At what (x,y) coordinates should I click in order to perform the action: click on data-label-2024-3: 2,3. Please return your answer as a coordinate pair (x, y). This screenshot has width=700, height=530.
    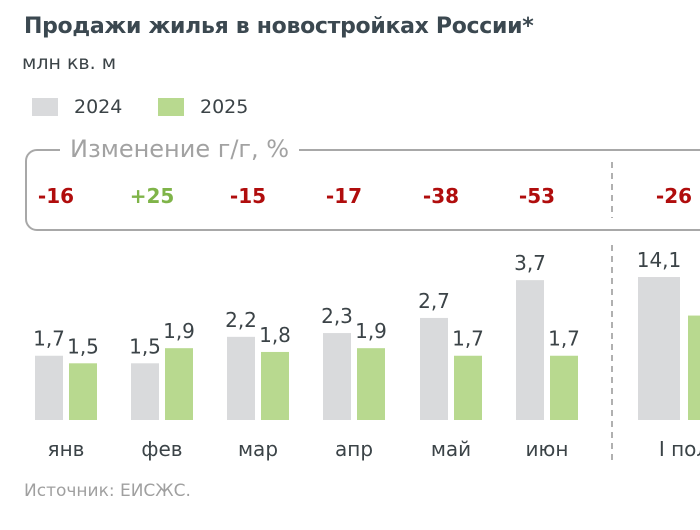
    Looking at the image, I should click on (337, 316).